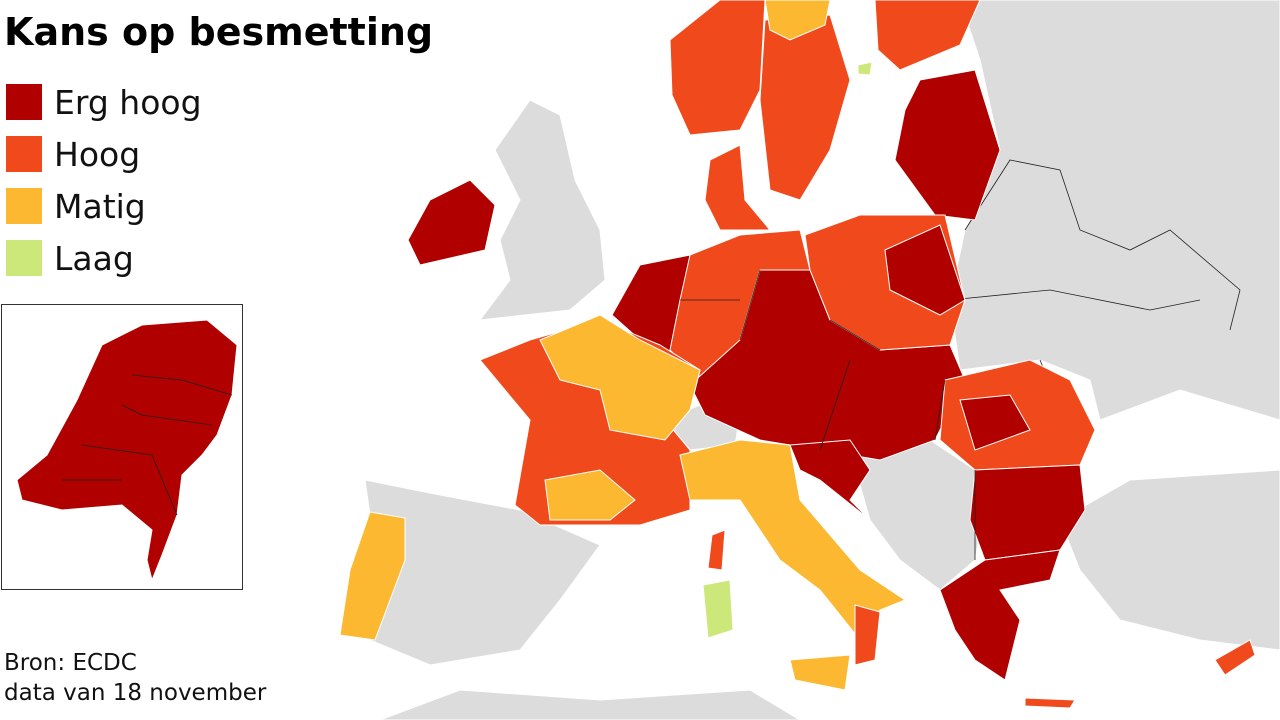 The width and height of the screenshot is (1280, 720). What do you see at coordinates (927, 35) in the screenshot?
I see `finland` at bounding box center [927, 35].